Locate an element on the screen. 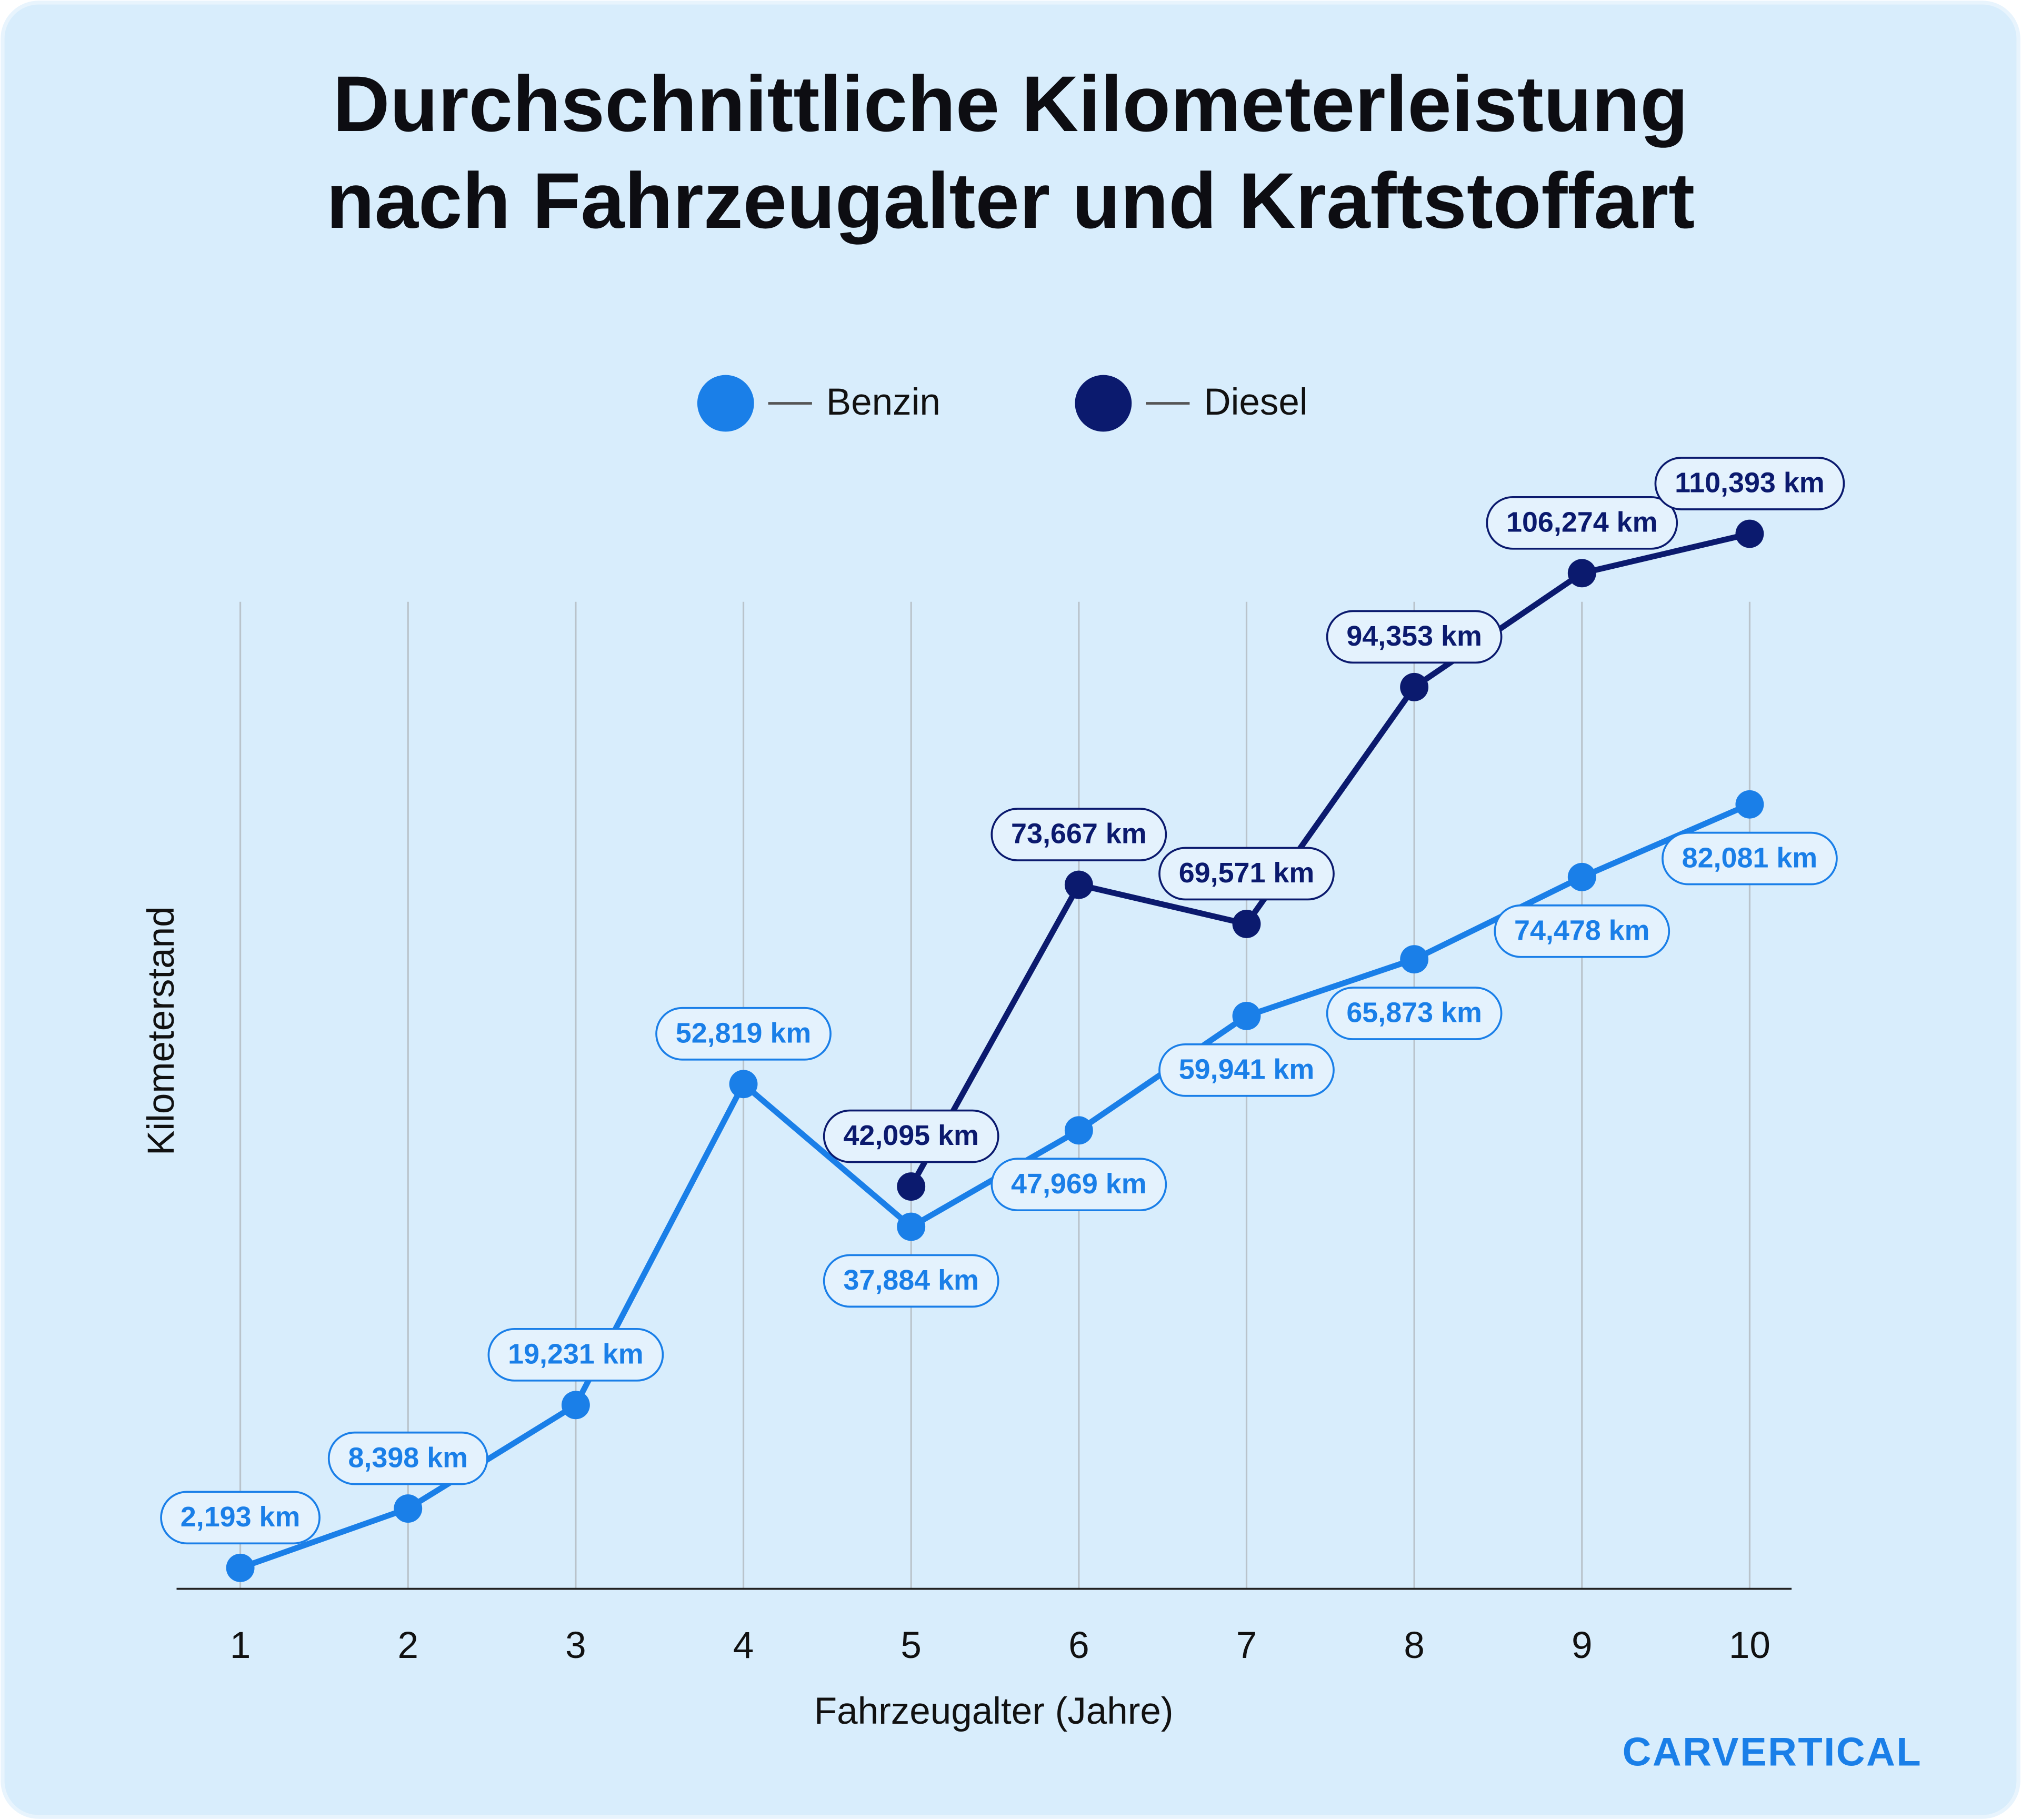 The width and height of the screenshot is (2021, 1820). data-label: 37,884 km is located at coordinates (911, 1280).